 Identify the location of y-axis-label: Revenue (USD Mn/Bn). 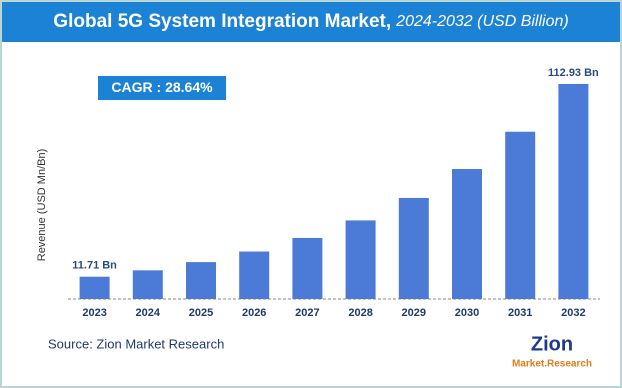
(42, 205).